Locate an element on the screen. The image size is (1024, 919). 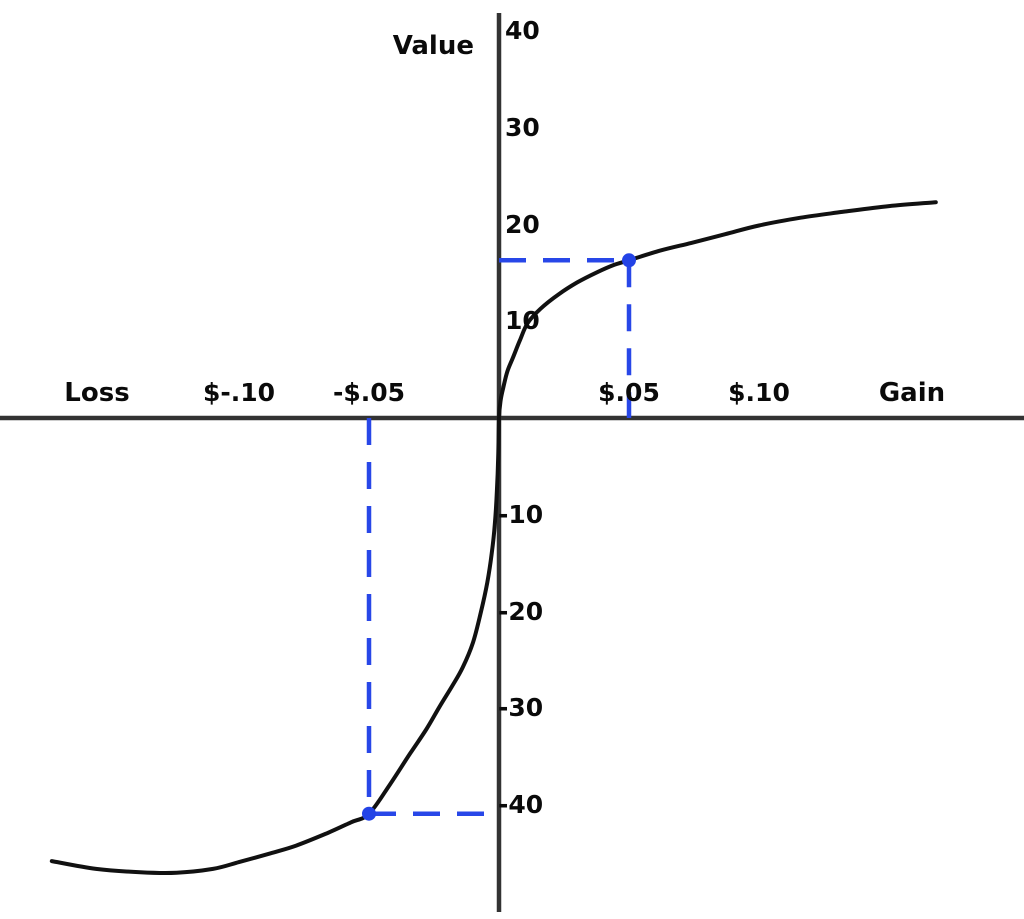
y-tick-label: 30 is located at coordinates (522, 127).